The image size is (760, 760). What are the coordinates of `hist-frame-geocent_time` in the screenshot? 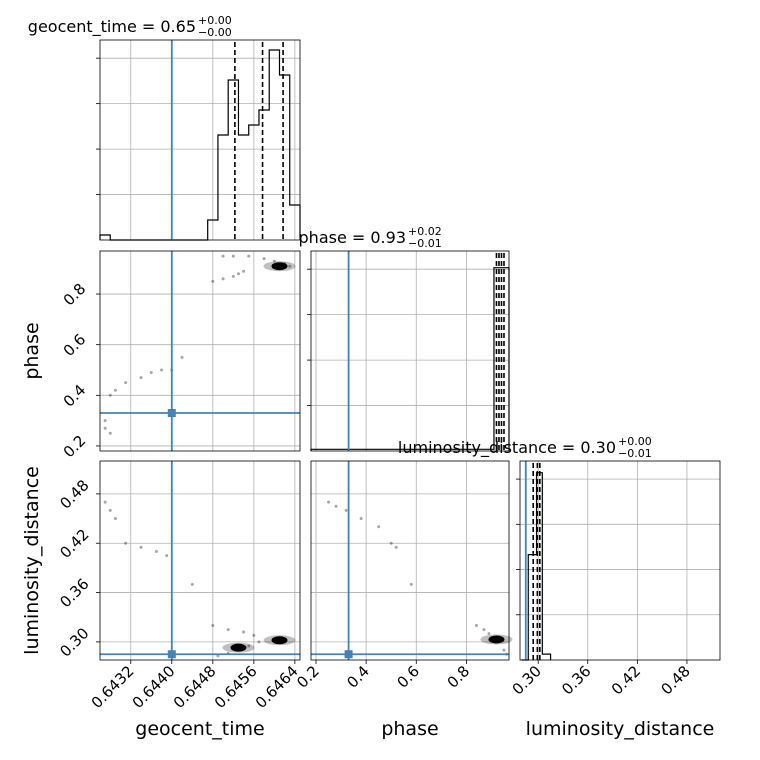 It's located at (200, 140).